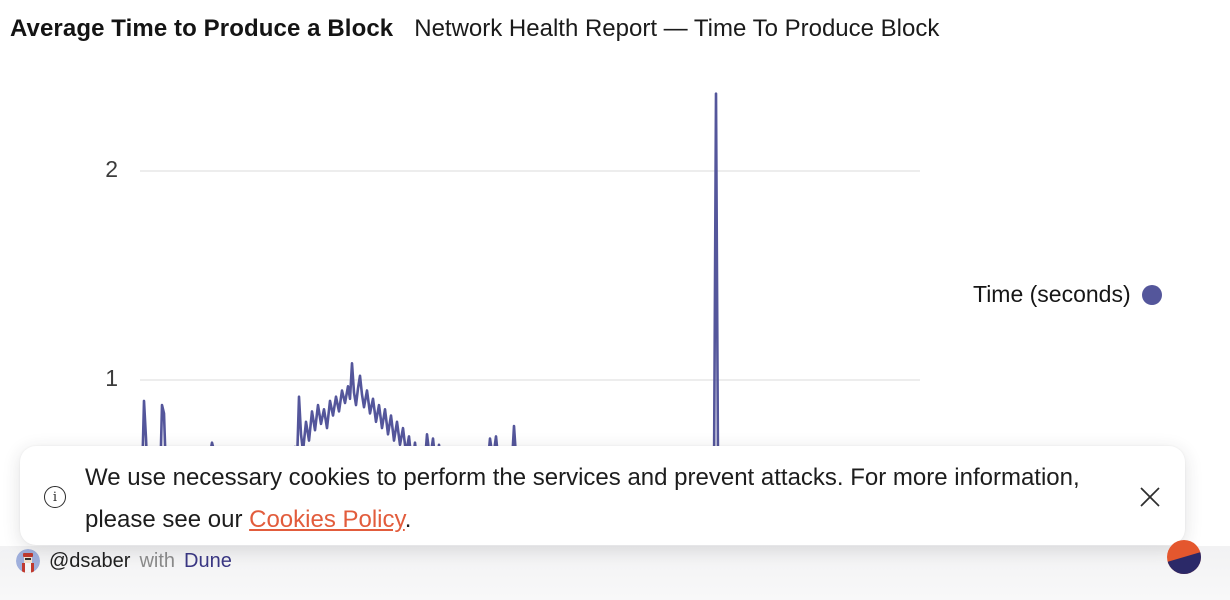 The width and height of the screenshot is (1230, 600). I want to click on legend-label: Time (seconds), so click(1052, 294).